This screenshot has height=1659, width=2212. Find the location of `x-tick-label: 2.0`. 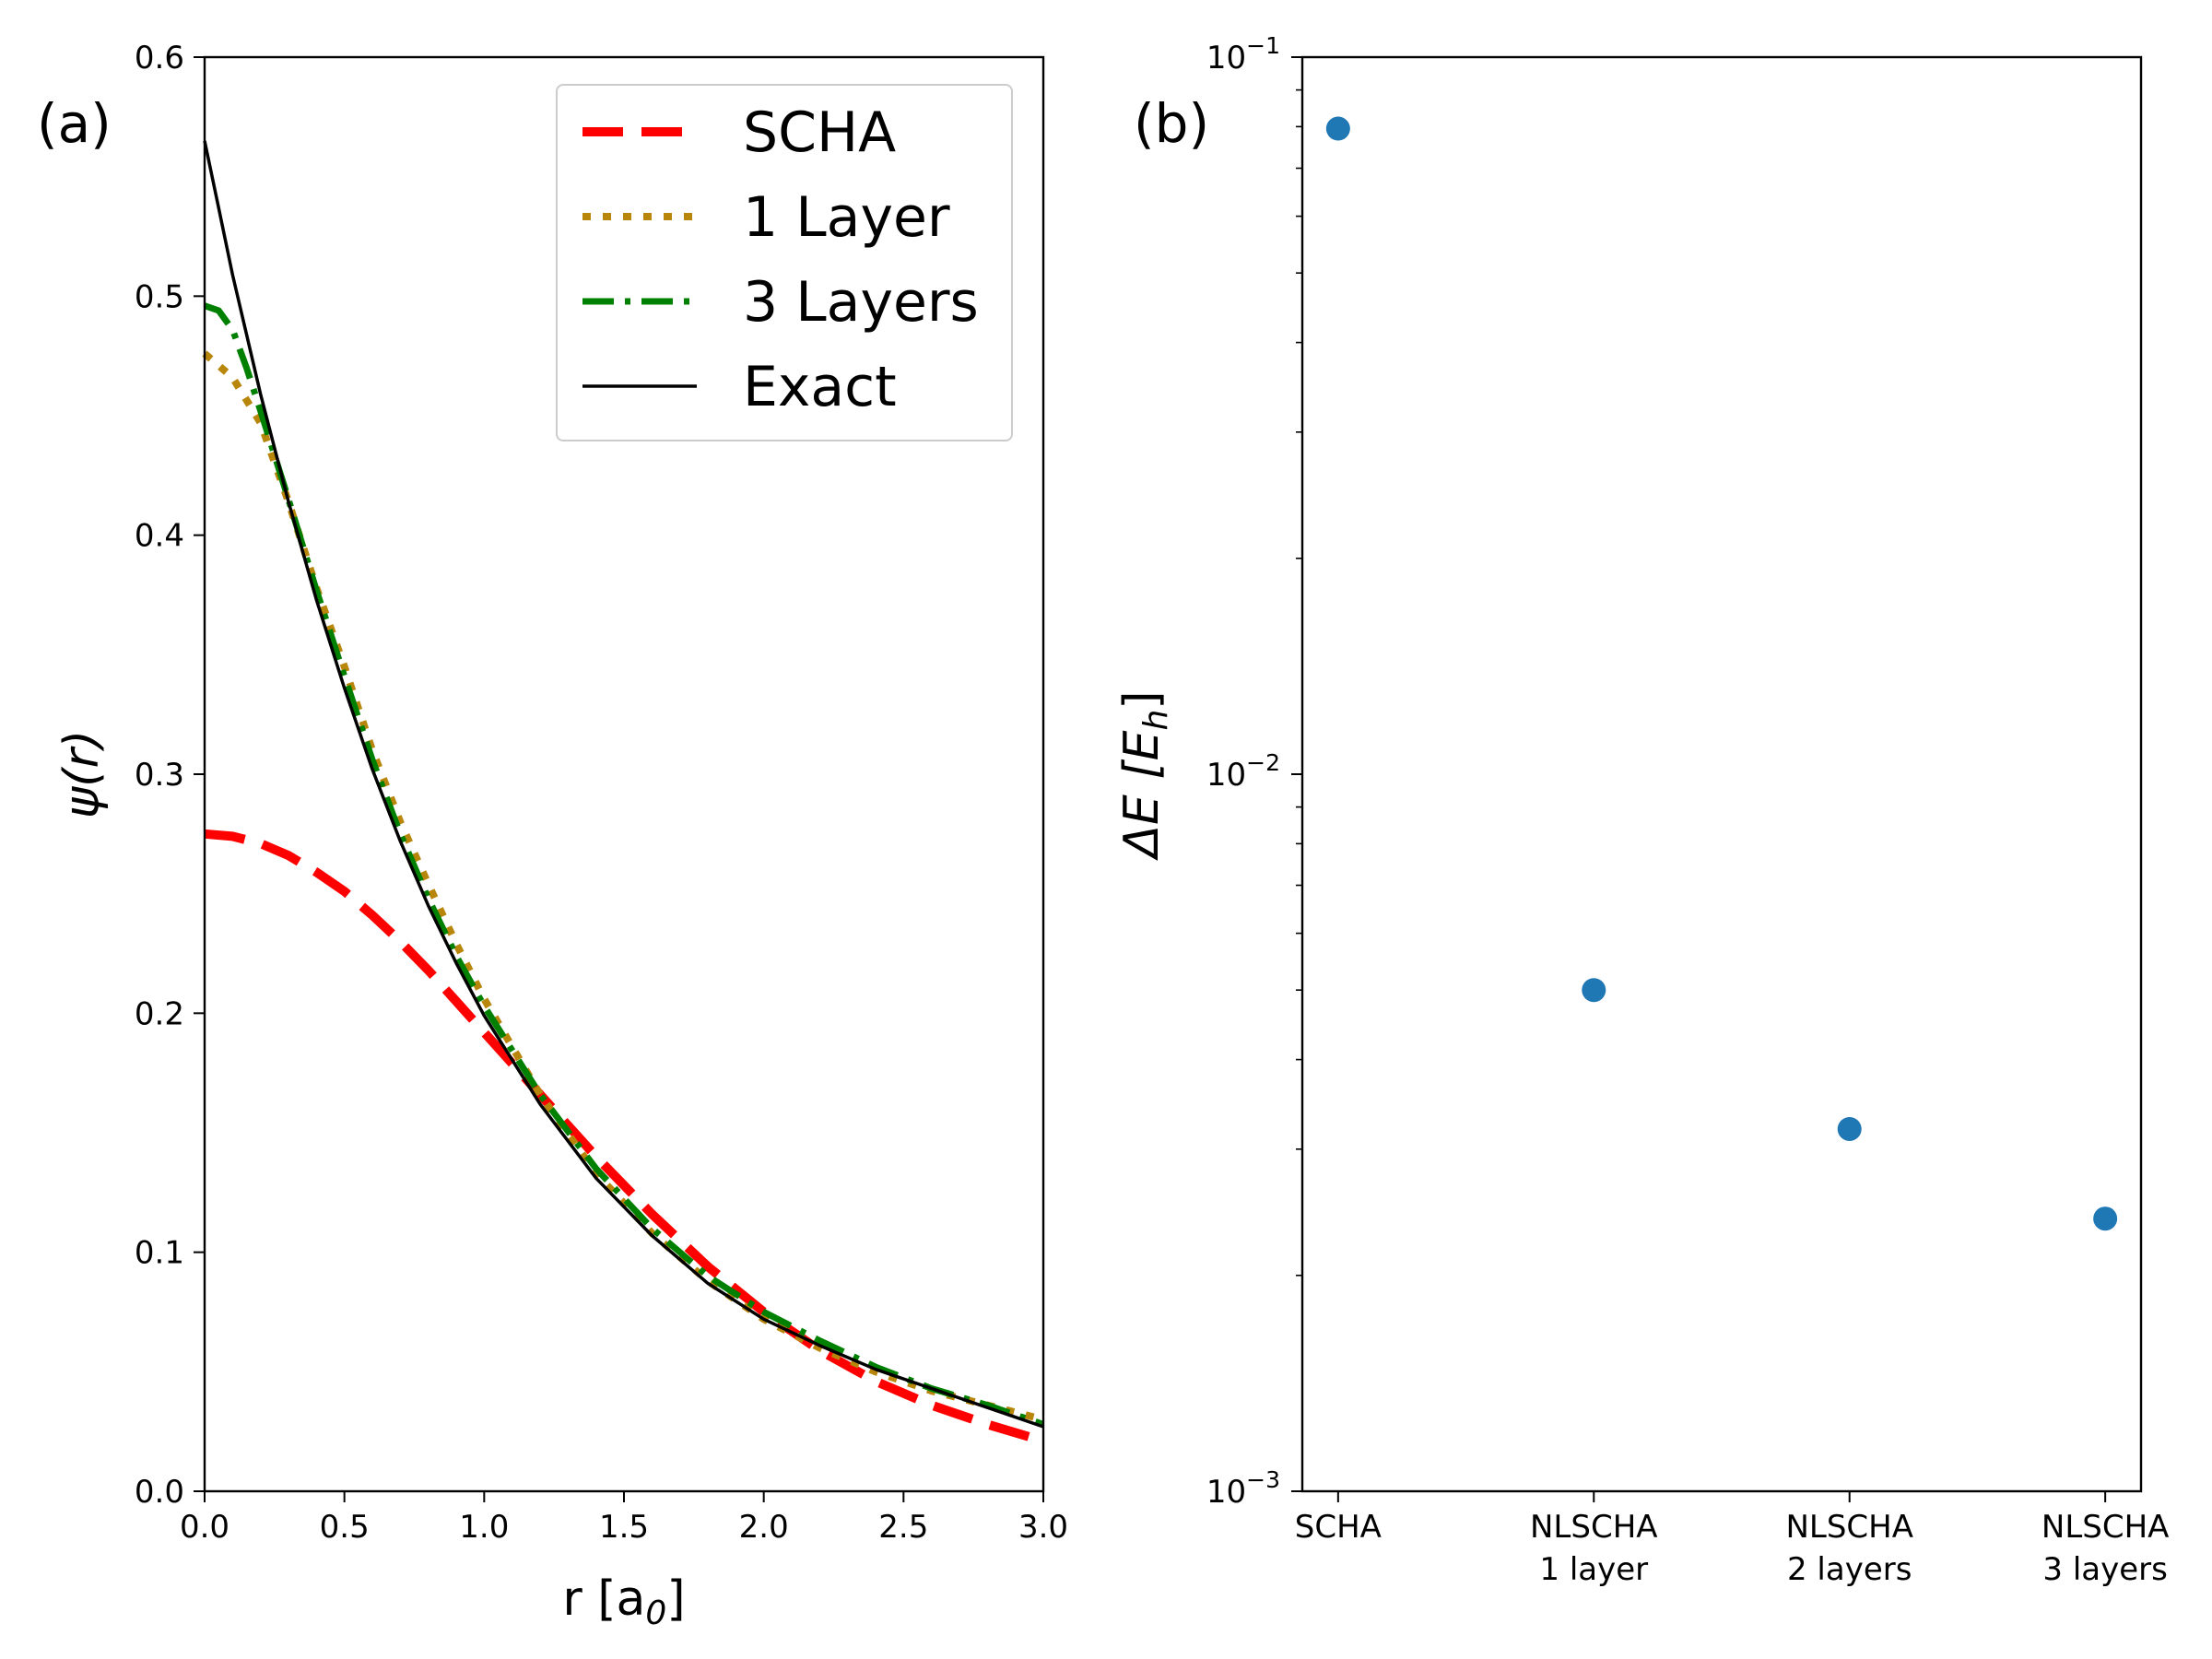

x-tick-label: 2.0 is located at coordinates (764, 1527).